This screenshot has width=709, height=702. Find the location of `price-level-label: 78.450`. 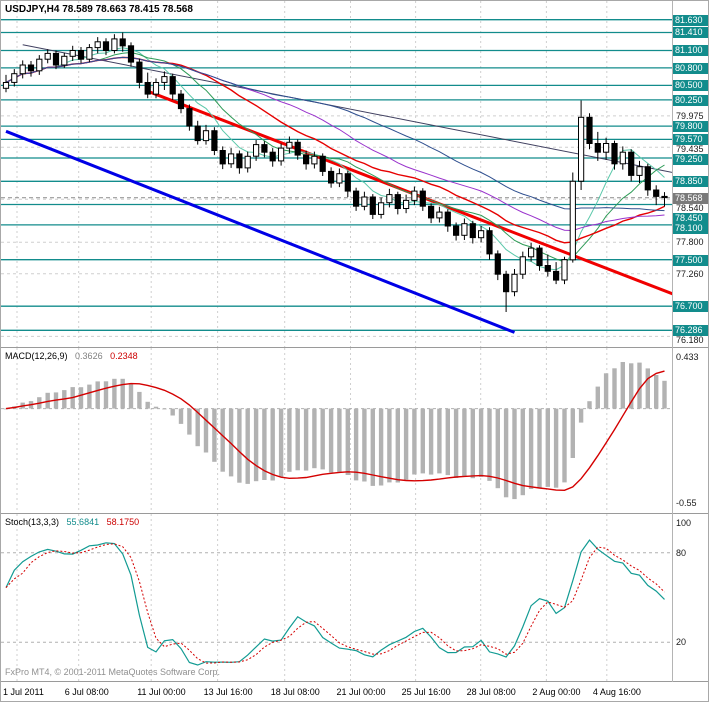

price-level-label: 78.450 is located at coordinates (690, 218).